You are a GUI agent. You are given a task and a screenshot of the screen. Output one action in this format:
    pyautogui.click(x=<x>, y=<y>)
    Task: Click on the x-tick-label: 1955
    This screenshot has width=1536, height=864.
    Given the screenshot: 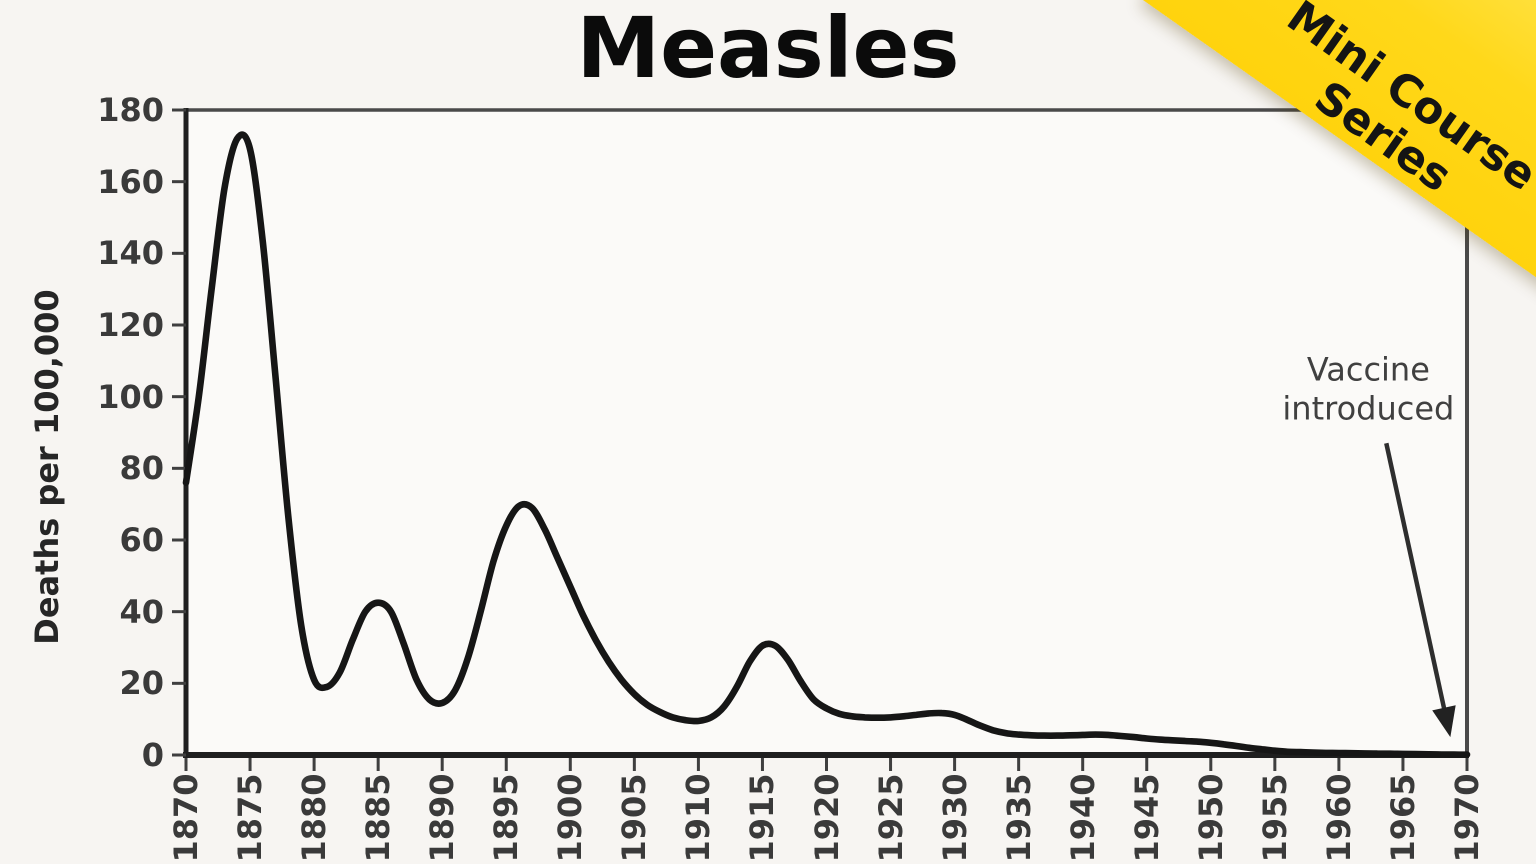 What is the action you would take?
    pyautogui.click(x=1274, y=818)
    